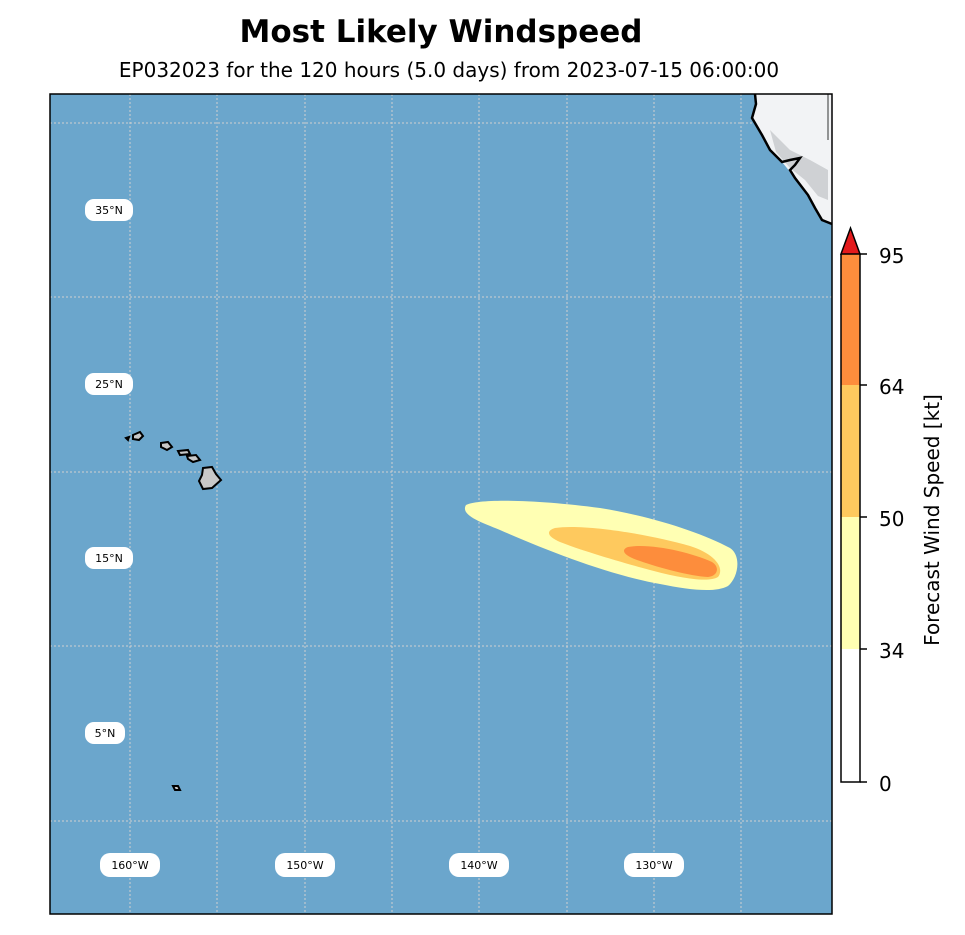 The image size is (965, 935). Describe the element at coordinates (478, 865) in the screenshot. I see `lon-label-140w: 140°W` at that location.